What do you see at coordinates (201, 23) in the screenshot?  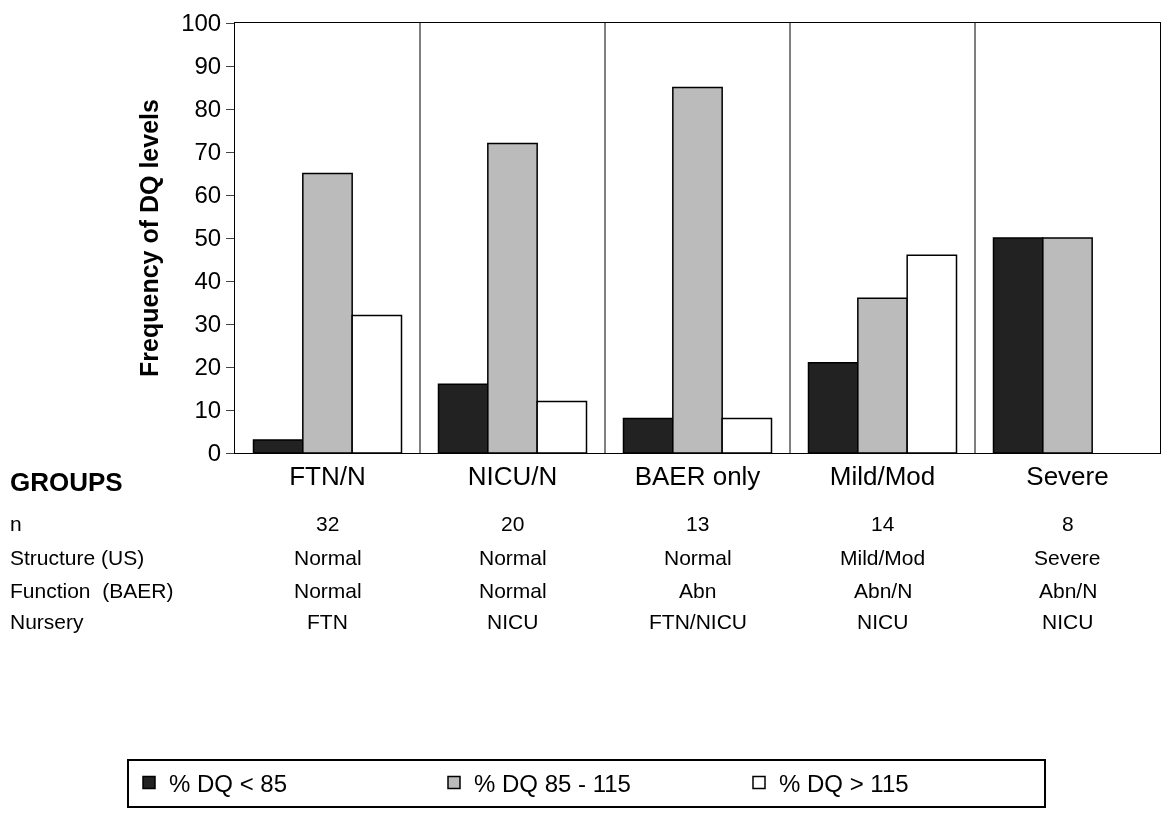 I see `y-tick-label: 100` at bounding box center [201, 23].